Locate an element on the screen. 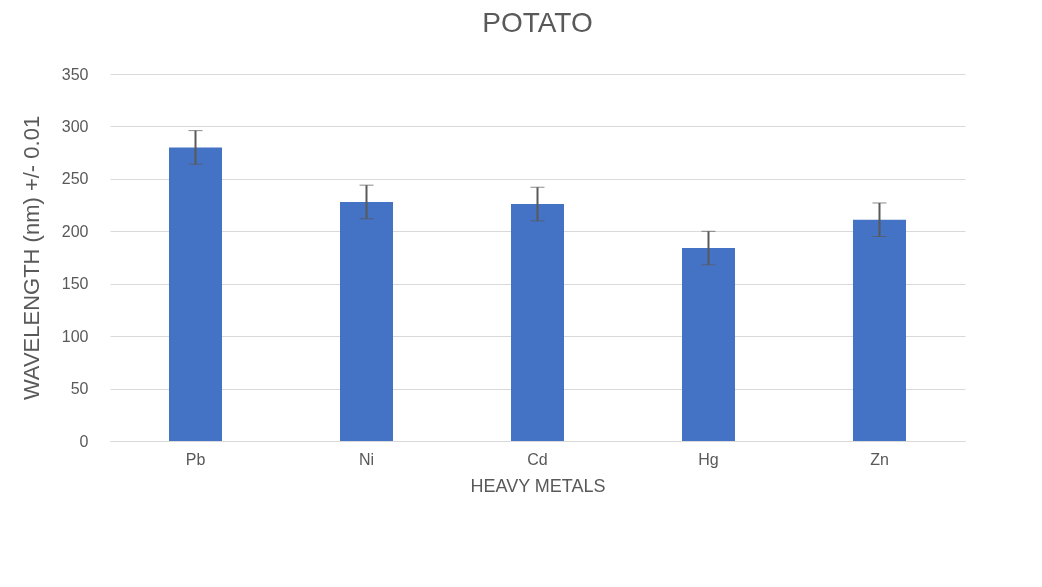 Image resolution: width=1042 pixels, height=587 pixels. x-tick-label: Pb is located at coordinates (195, 459).